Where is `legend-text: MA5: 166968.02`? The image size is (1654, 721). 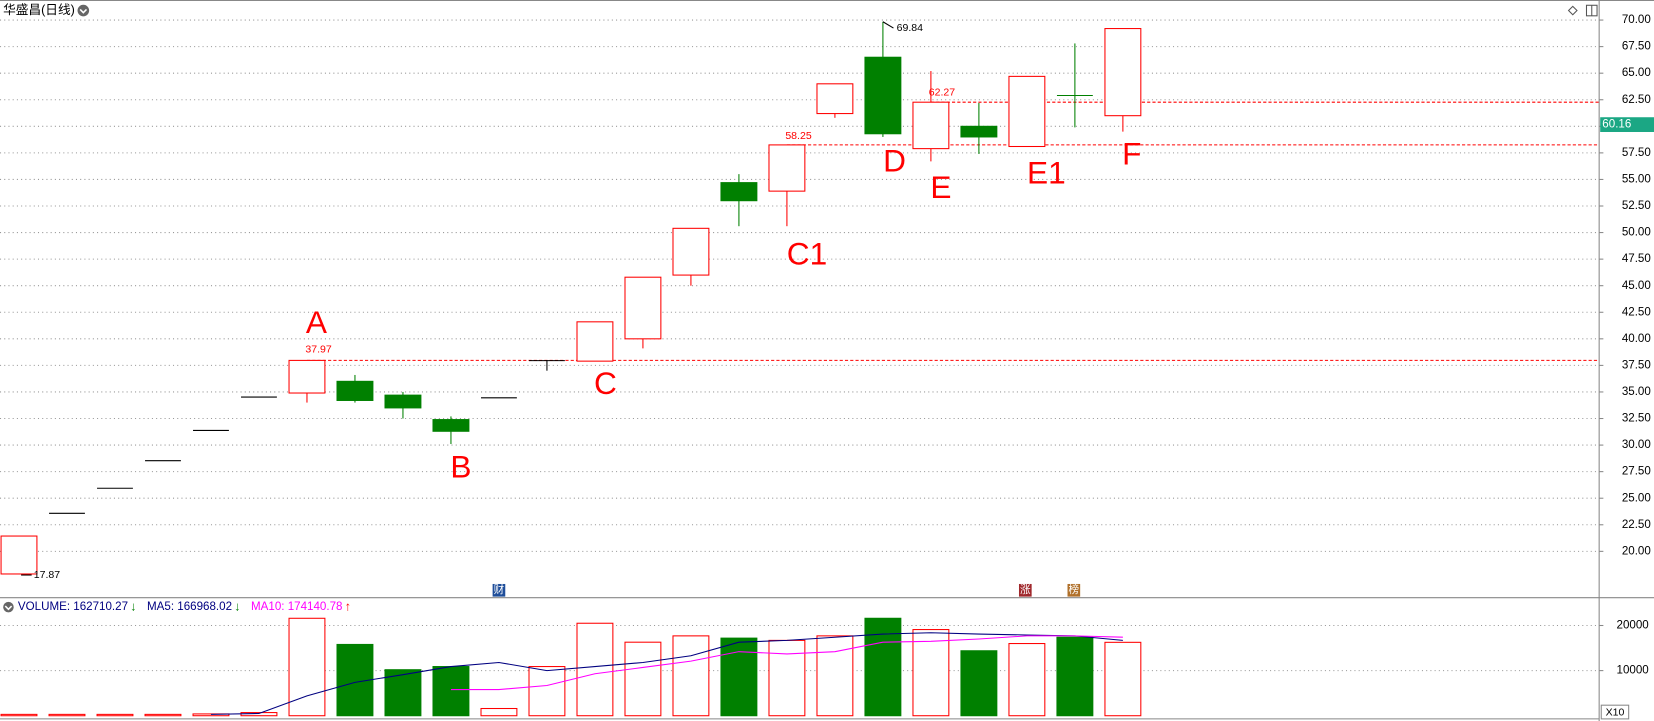
legend-text: MA5: 166968.02 is located at coordinates (189, 607).